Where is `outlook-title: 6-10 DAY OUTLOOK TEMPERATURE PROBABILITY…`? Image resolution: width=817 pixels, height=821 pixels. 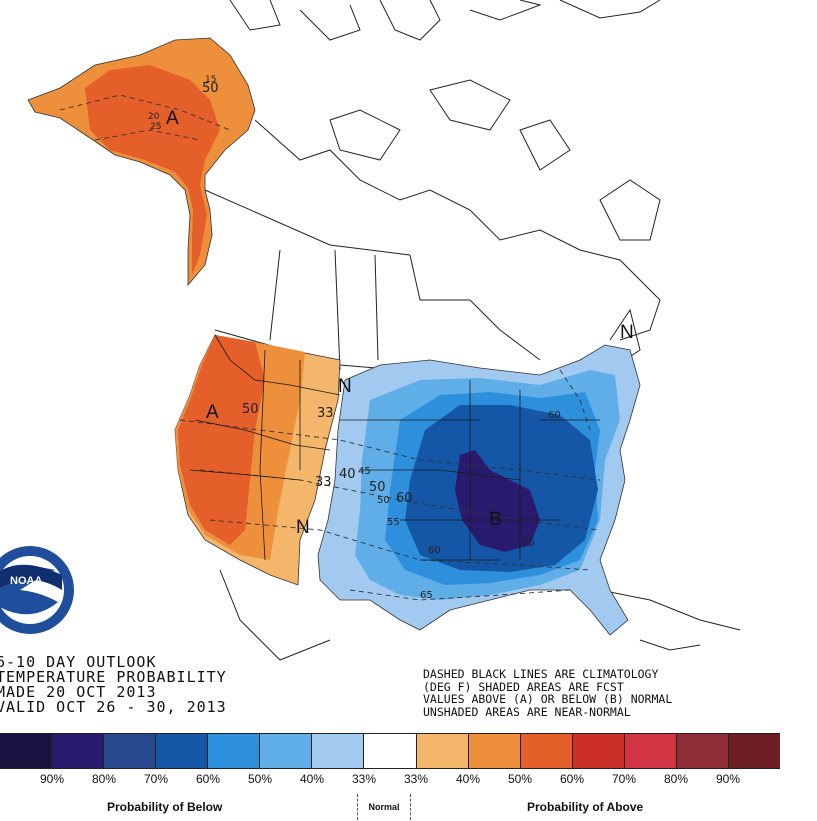 outlook-title: 6-10 DAY OUTLOOK TEMPERATURE PROBABILITY… is located at coordinates (113, 685).